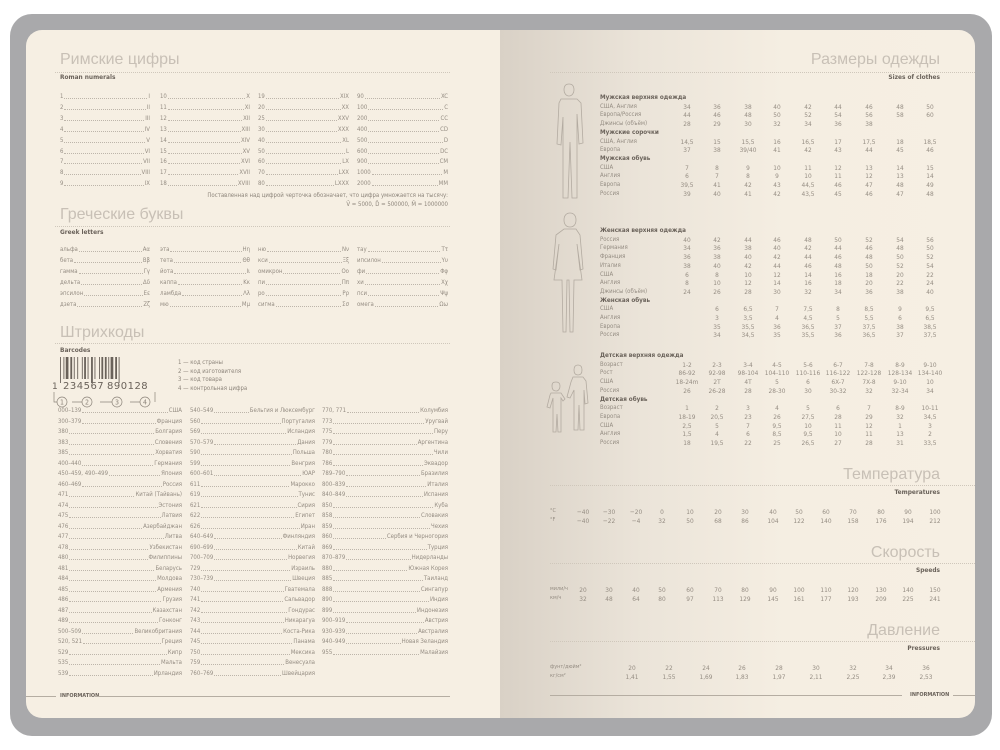  What do you see at coordinates (163, 140) in the screenshot?
I see `roman-key: 14` at bounding box center [163, 140].